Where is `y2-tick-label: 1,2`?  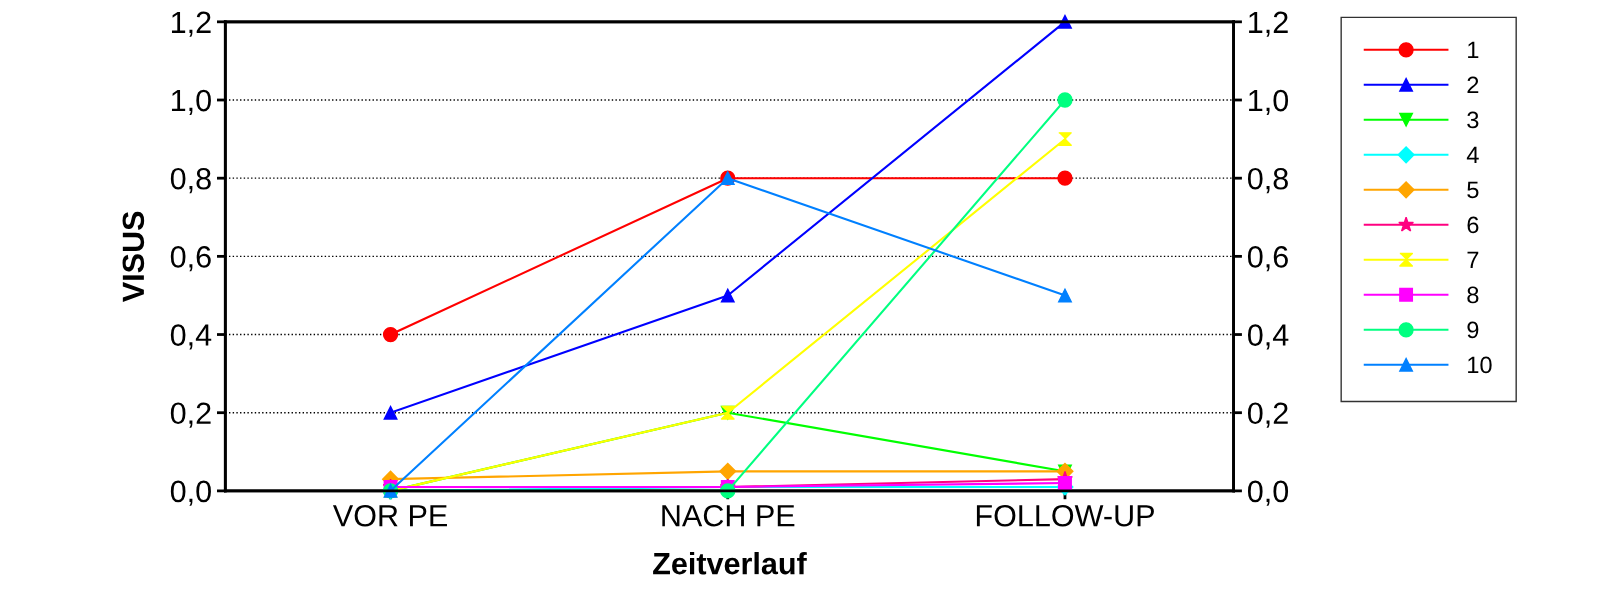
y2-tick-label: 1,2 is located at coordinates (1268, 24).